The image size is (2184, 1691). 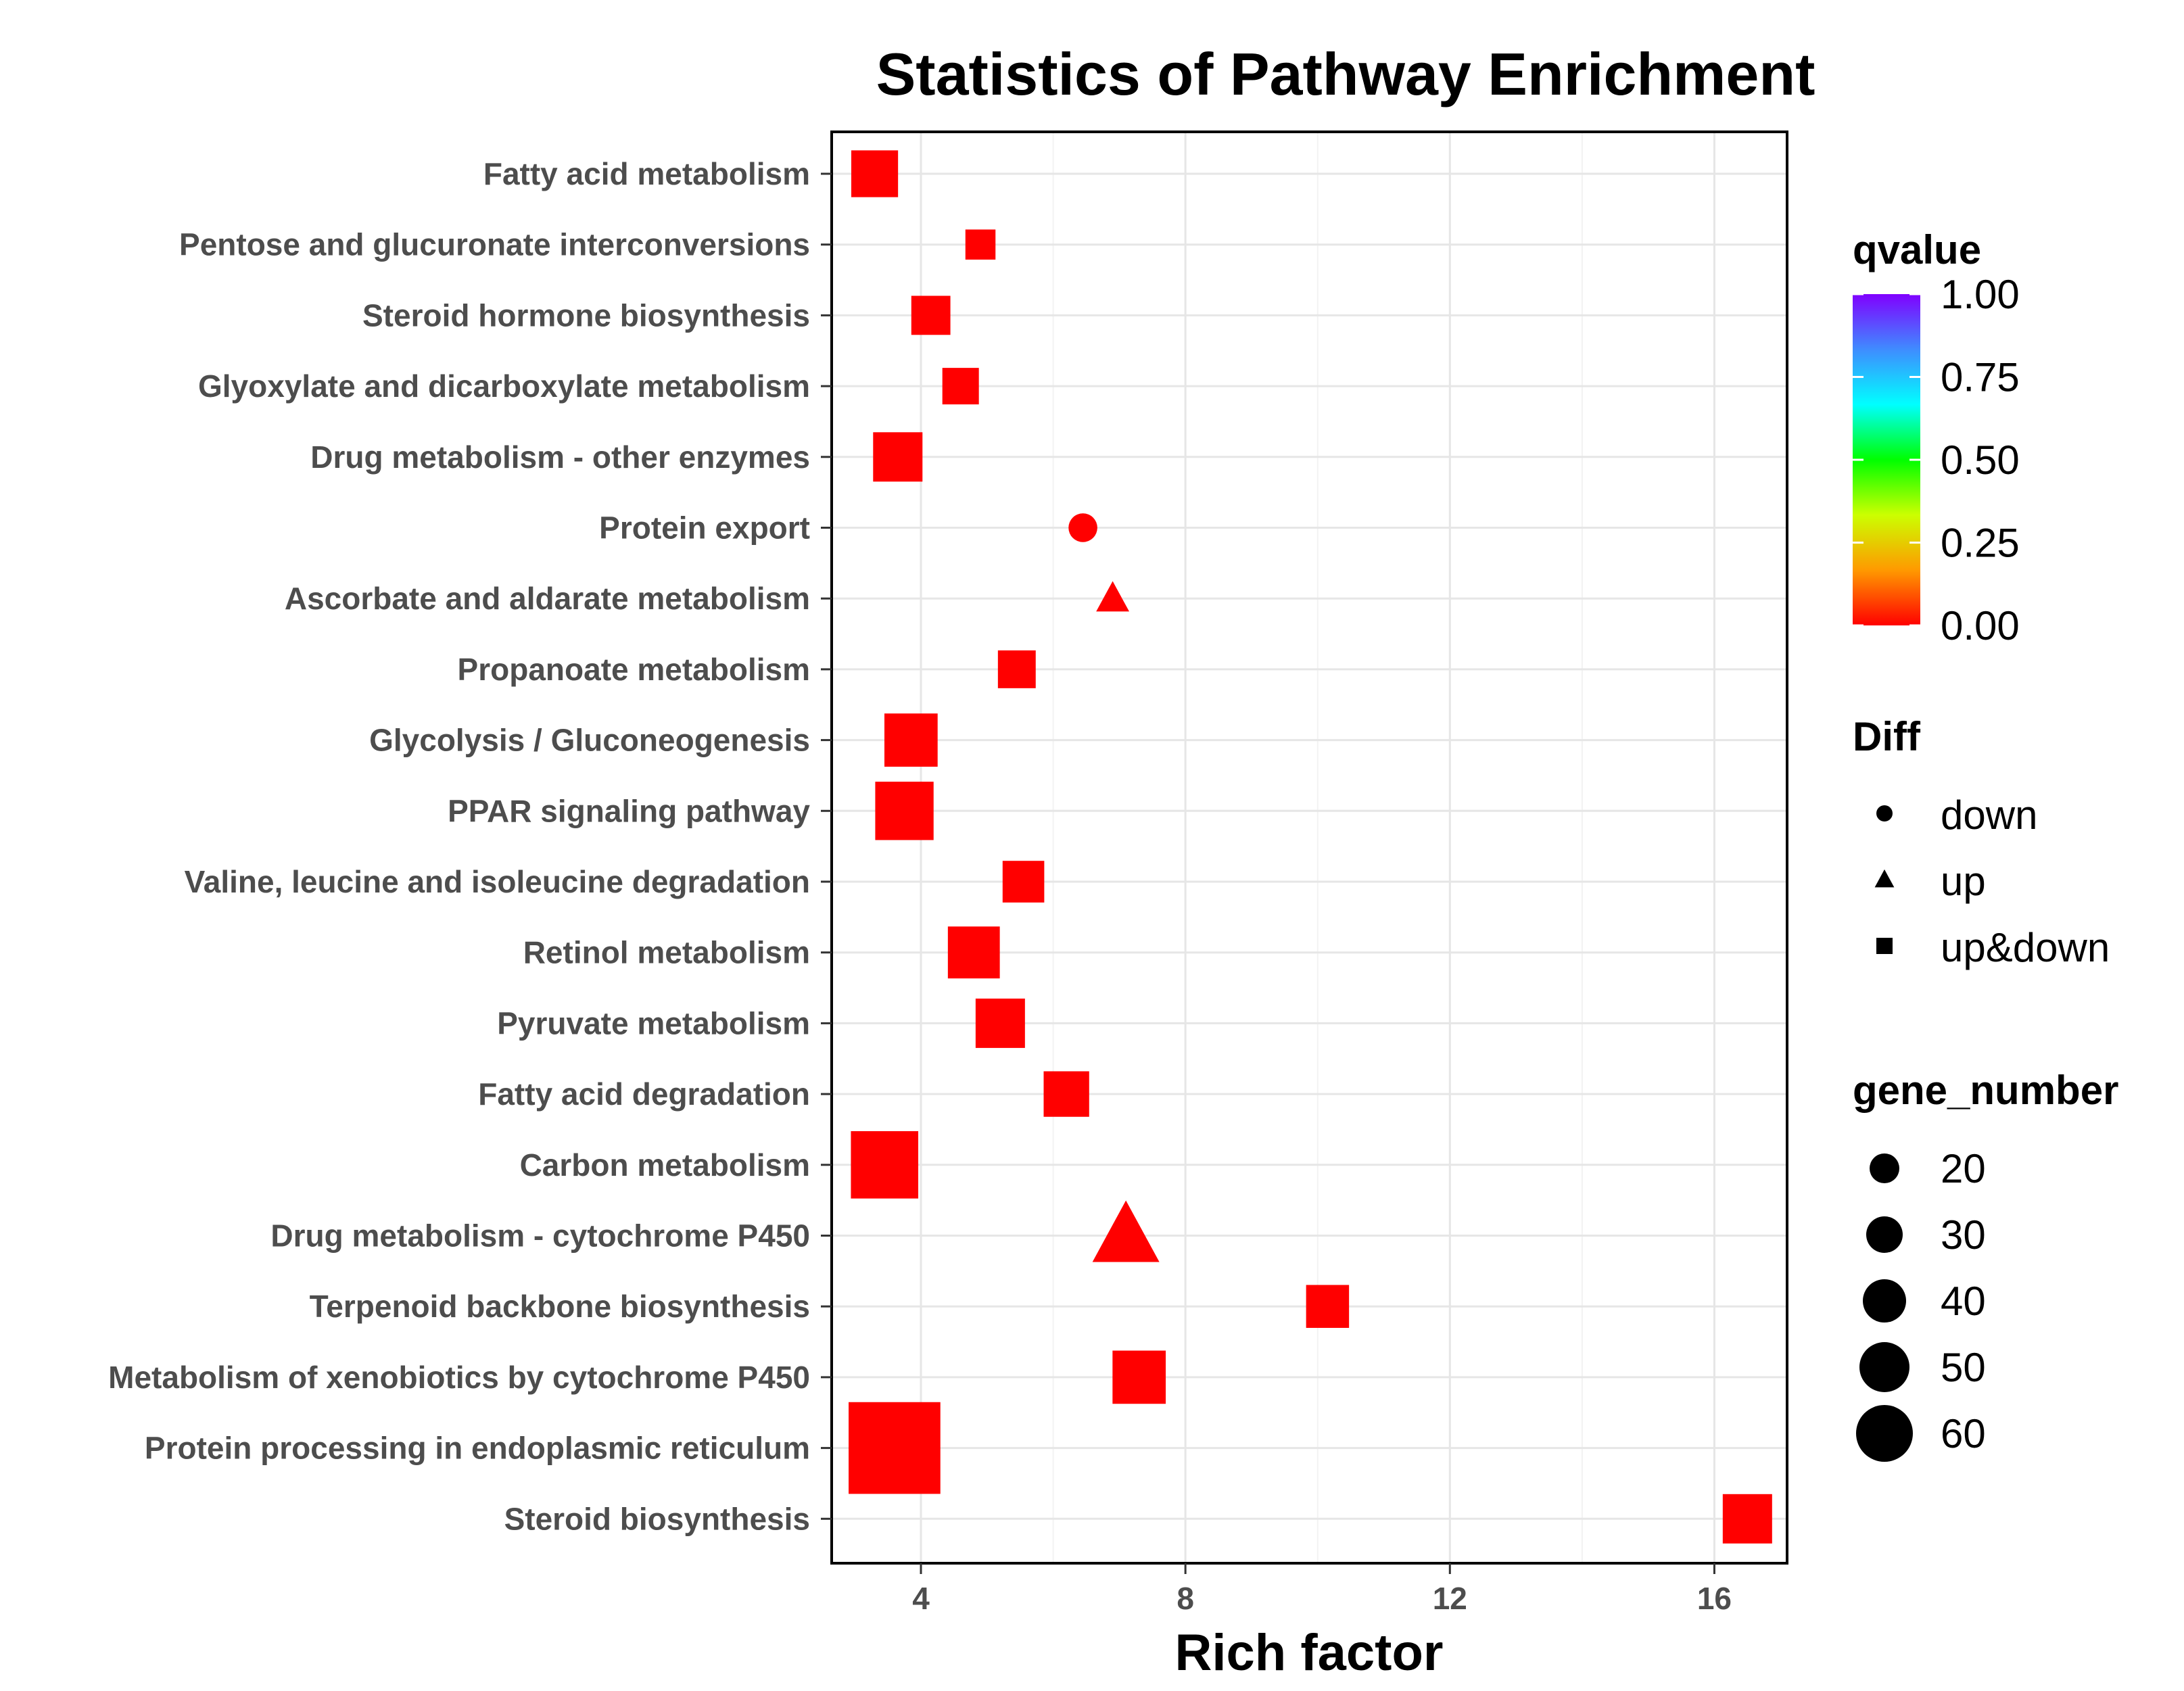 What do you see at coordinates (1963, 1168) in the screenshot?
I see `gene-number-legend-label: 20` at bounding box center [1963, 1168].